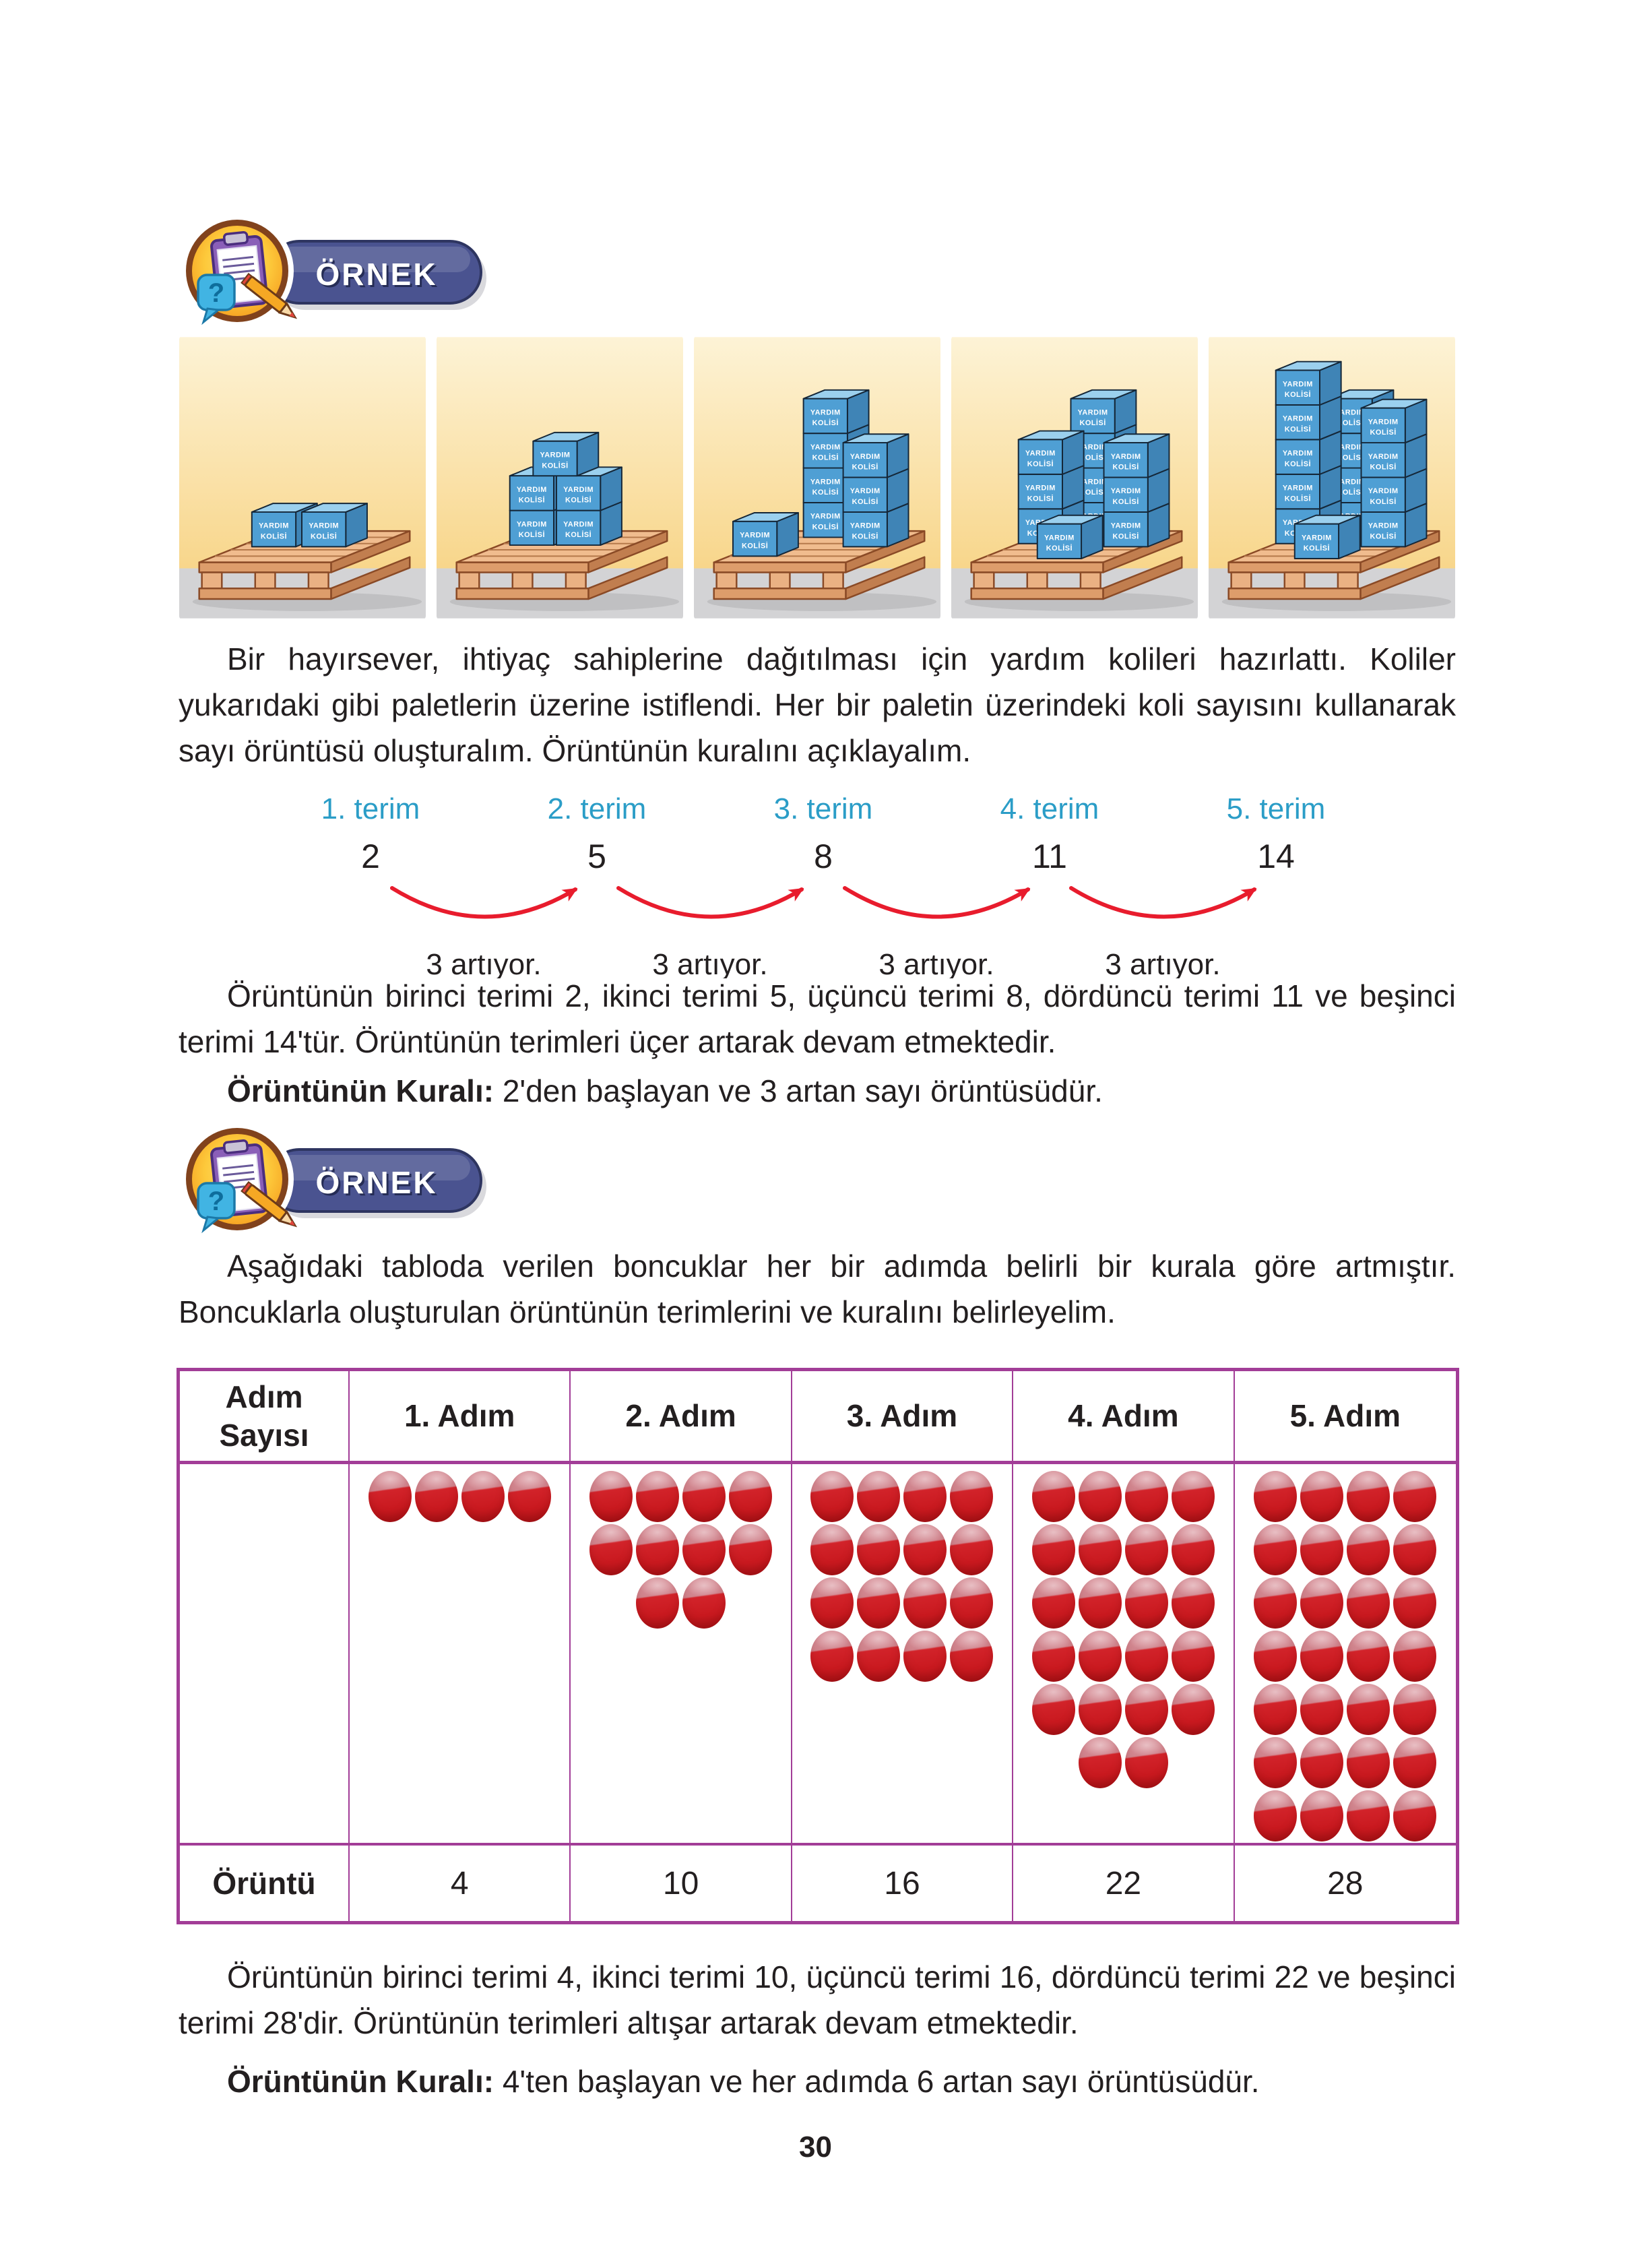 The height and width of the screenshot is (2268, 1631). What do you see at coordinates (1124, 1884) in the screenshot?
I see `table-footer-value: 22` at bounding box center [1124, 1884].